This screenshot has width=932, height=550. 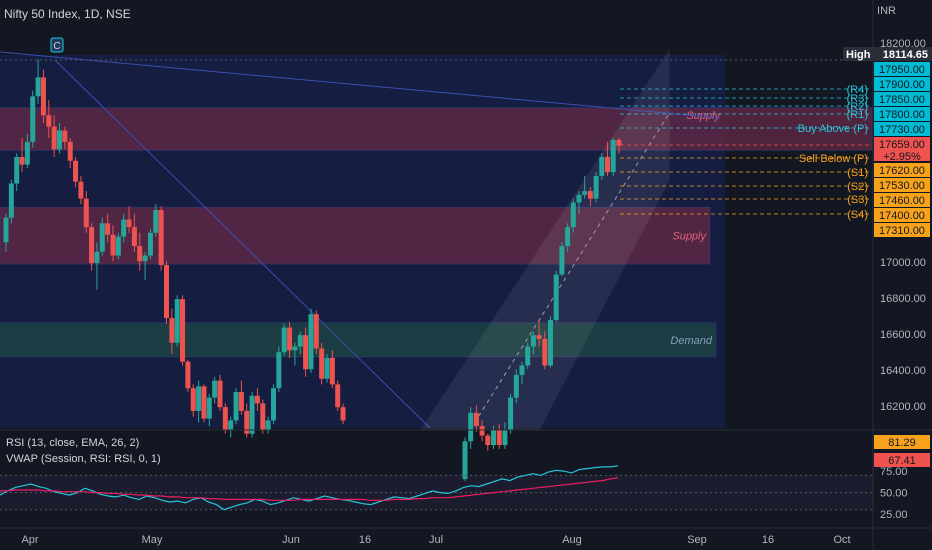 What do you see at coordinates (903, 371) in the screenshot?
I see `y-tick-label: 16400.00` at bounding box center [903, 371].